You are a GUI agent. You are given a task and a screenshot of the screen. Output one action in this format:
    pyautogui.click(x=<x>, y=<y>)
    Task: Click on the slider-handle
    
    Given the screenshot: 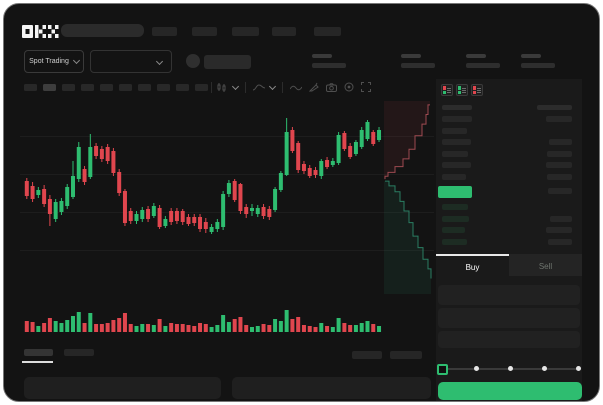 What is the action you would take?
    pyautogui.click(x=442, y=369)
    